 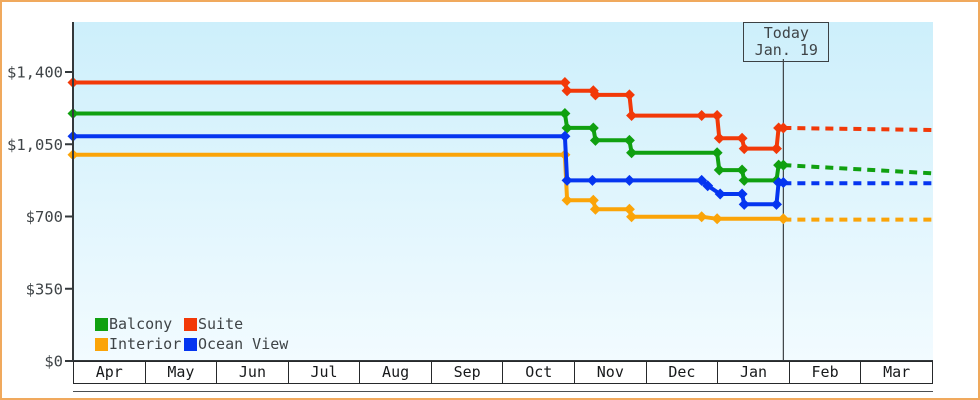 I want to click on month-cell-feb: Feb, so click(x=825, y=372).